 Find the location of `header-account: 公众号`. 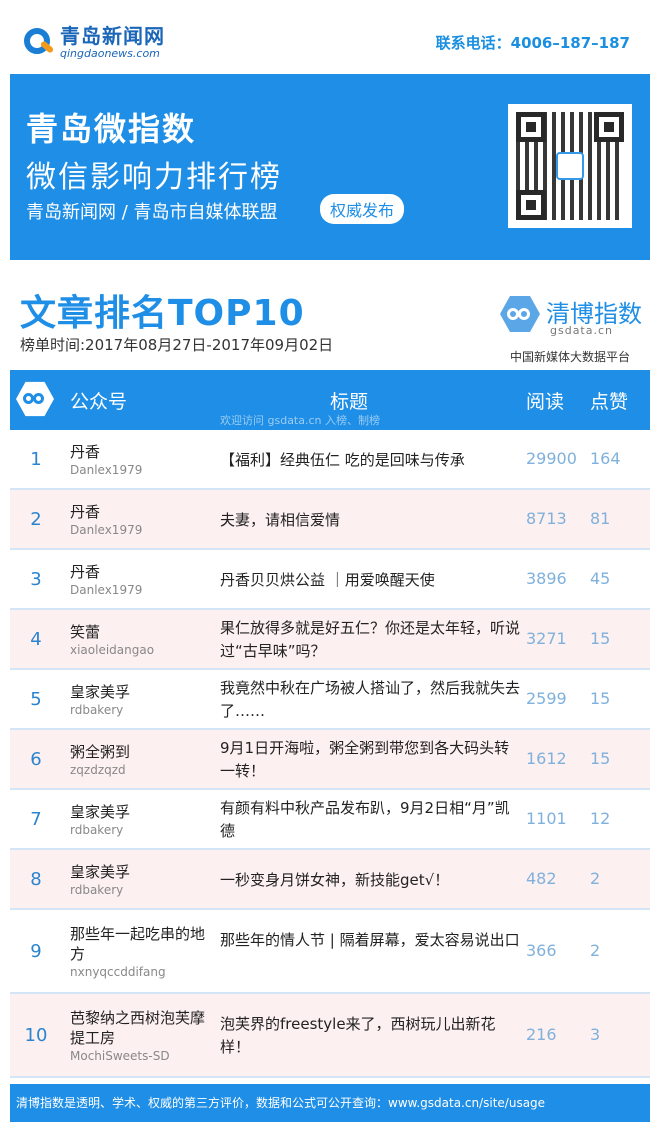

header-account: 公众号 is located at coordinates (99, 402).